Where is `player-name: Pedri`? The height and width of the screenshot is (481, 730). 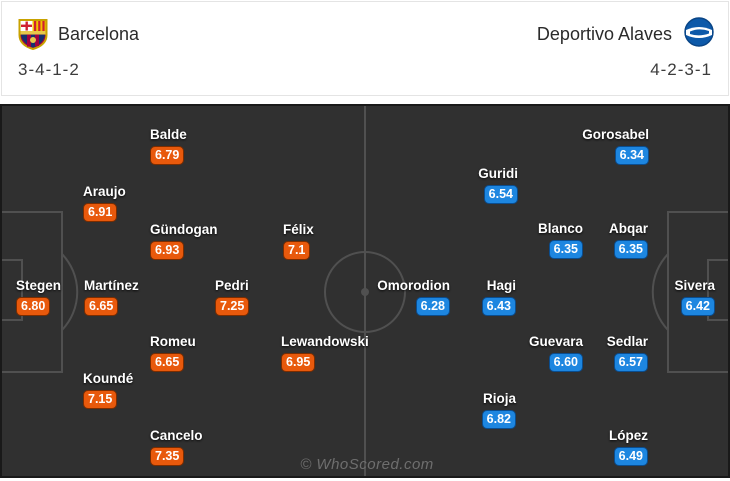
player-name: Pedri is located at coordinates (232, 285).